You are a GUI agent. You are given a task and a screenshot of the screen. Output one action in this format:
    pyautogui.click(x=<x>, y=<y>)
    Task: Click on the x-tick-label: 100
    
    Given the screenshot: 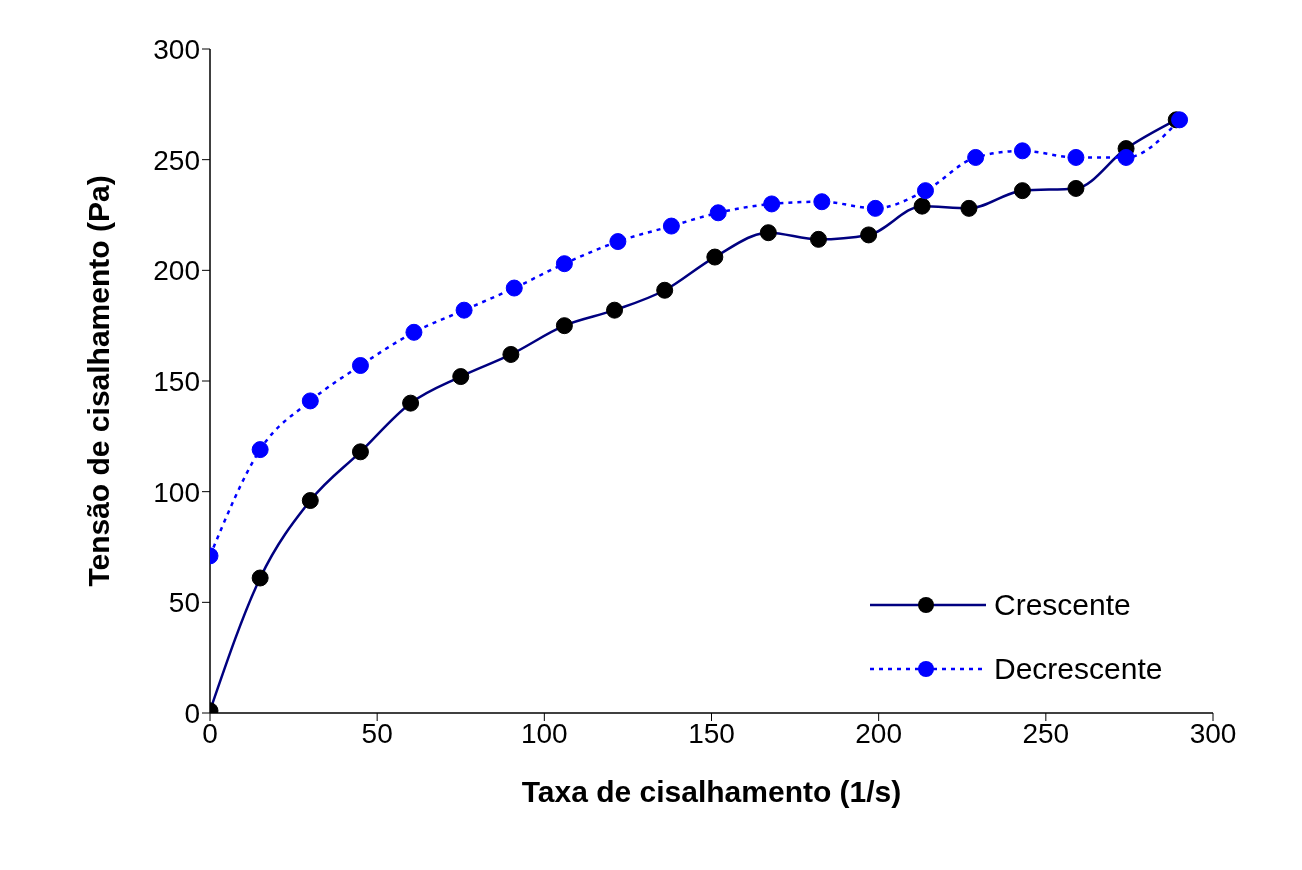 What is the action you would take?
    pyautogui.click(x=544, y=733)
    